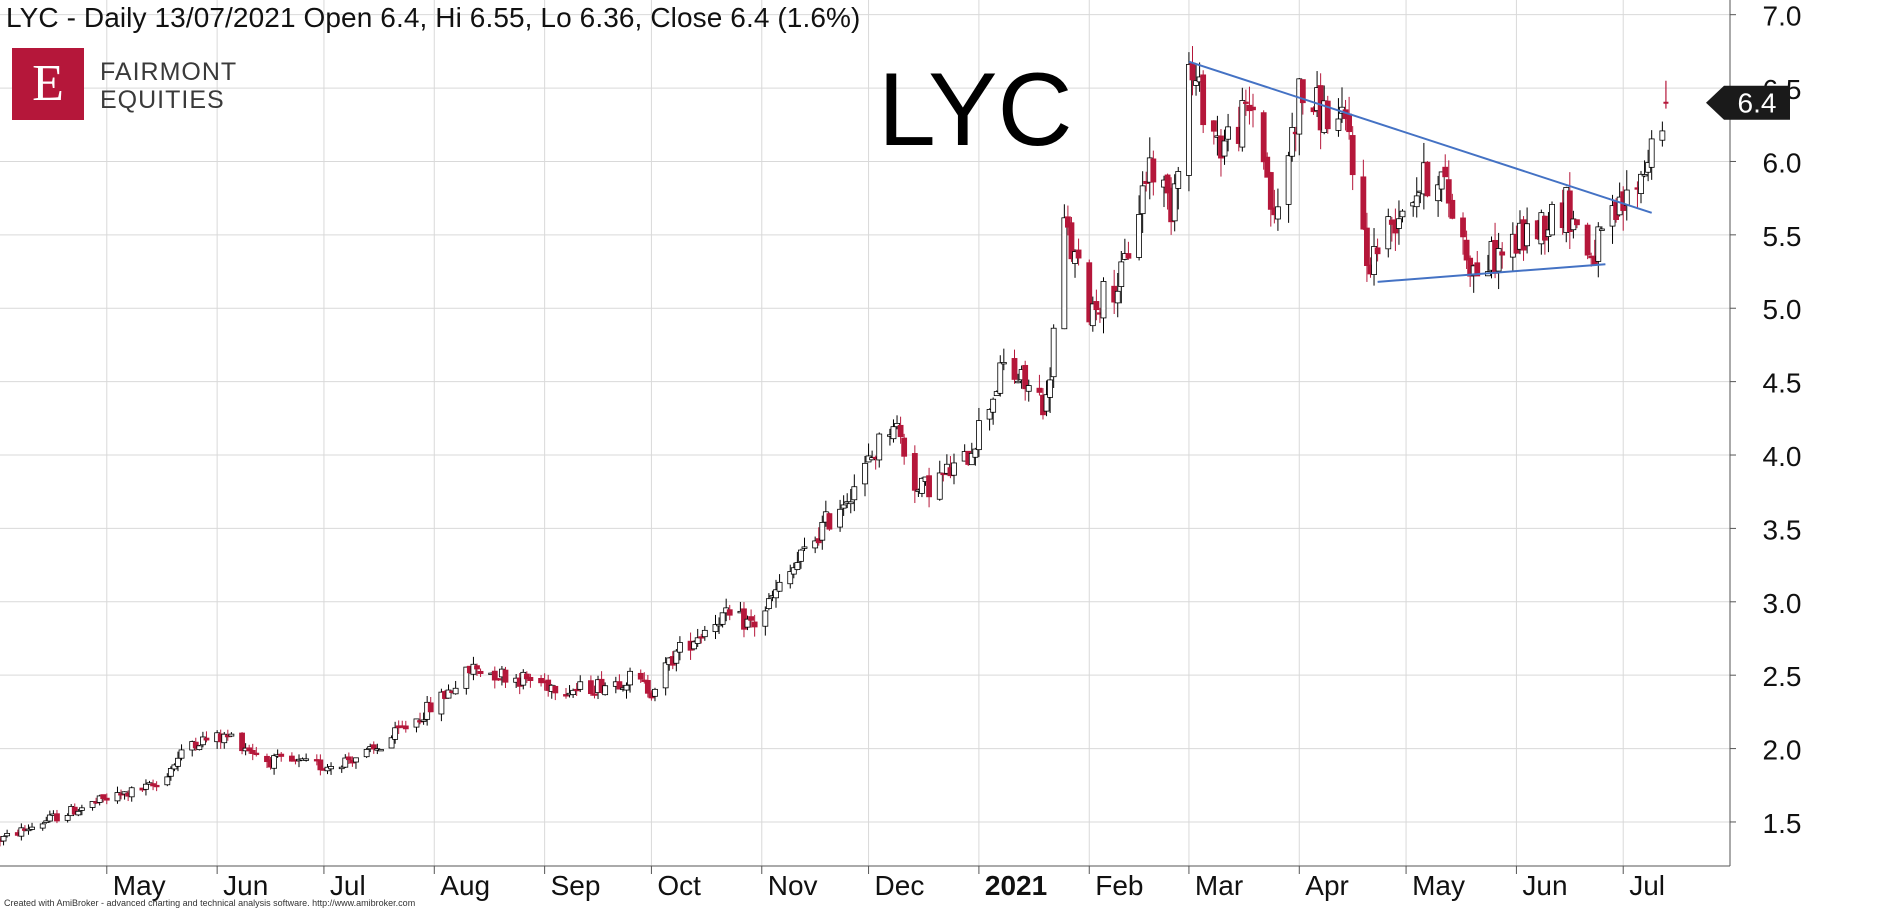 This screenshot has height=911, width=1880. What do you see at coordinates (1782, 823) in the screenshot?
I see `y-tick-label: 1.5` at bounding box center [1782, 823].